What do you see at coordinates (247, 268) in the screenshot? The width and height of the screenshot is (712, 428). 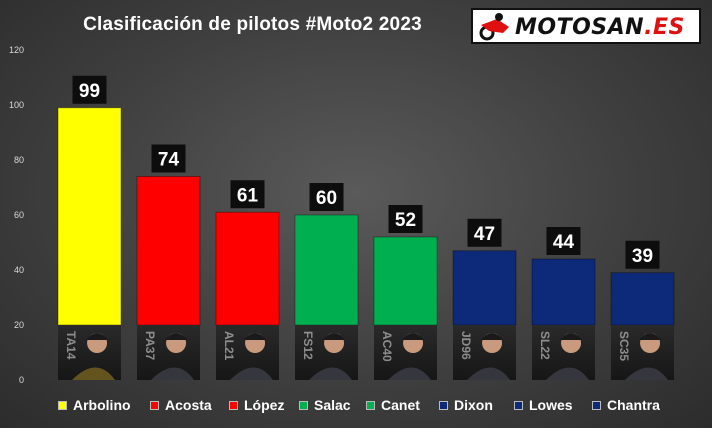 I see `bar-lópez` at bounding box center [247, 268].